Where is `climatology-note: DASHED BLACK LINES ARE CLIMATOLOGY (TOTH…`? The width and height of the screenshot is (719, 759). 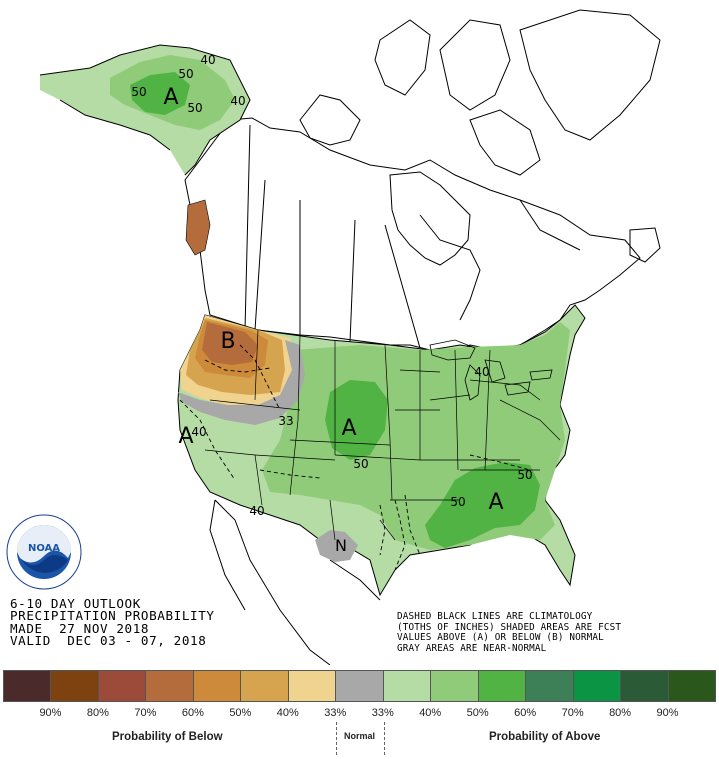
climatology-note: DASHED BLACK LINES ARE CLIMATOLOGY (TOTH… is located at coordinates (509, 632).